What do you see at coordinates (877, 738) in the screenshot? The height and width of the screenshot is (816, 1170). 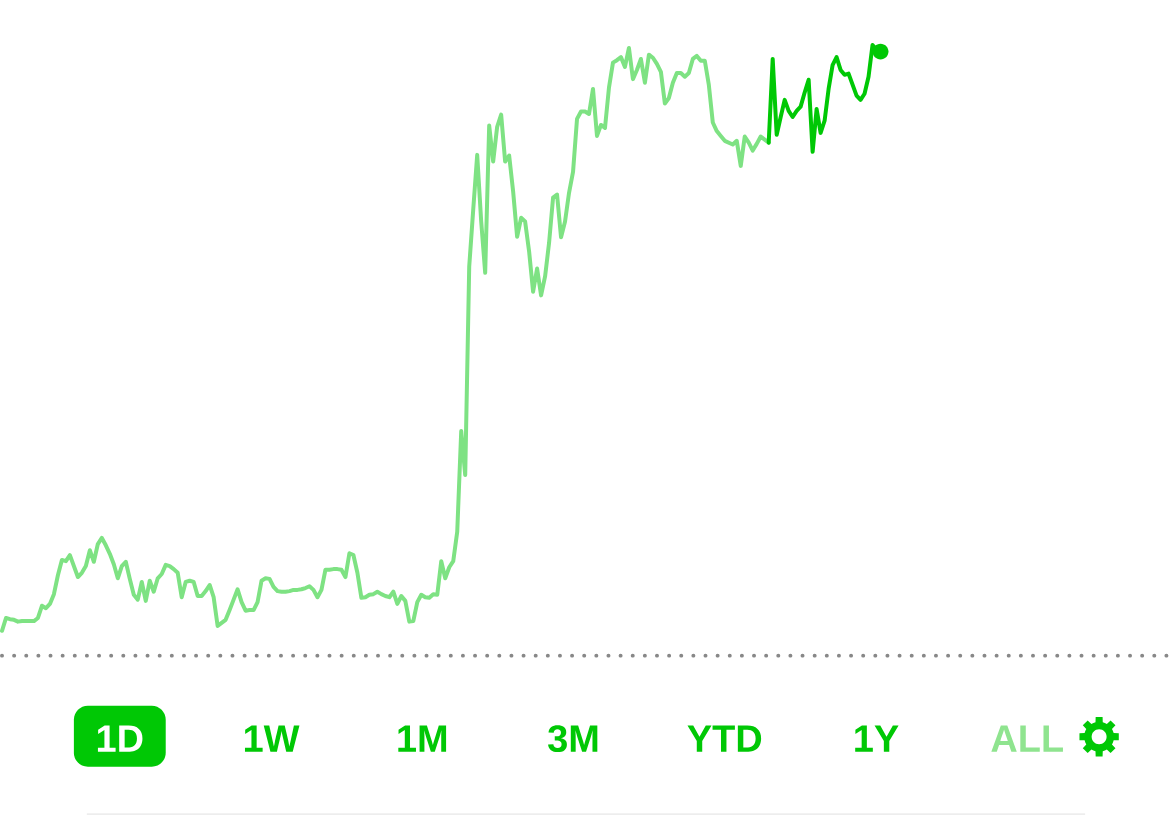 I see `text: 1Y` at bounding box center [877, 738].